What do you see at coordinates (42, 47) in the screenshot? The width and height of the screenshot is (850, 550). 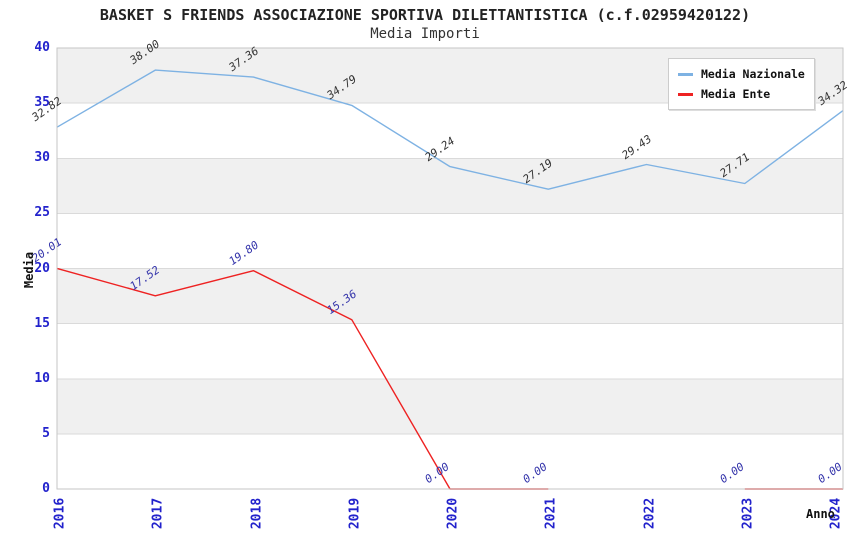 I see `y-tick-label: 40` at bounding box center [42, 47].